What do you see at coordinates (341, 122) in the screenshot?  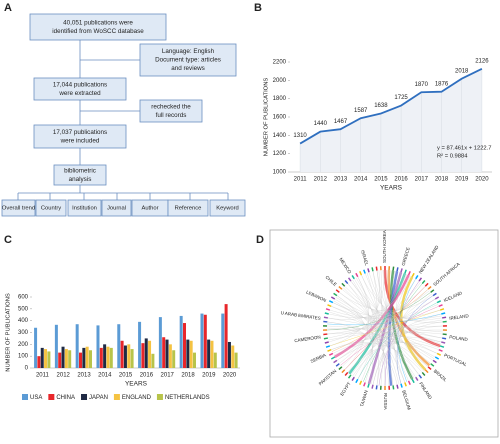 I see `data-label: 1467` at bounding box center [341, 122].